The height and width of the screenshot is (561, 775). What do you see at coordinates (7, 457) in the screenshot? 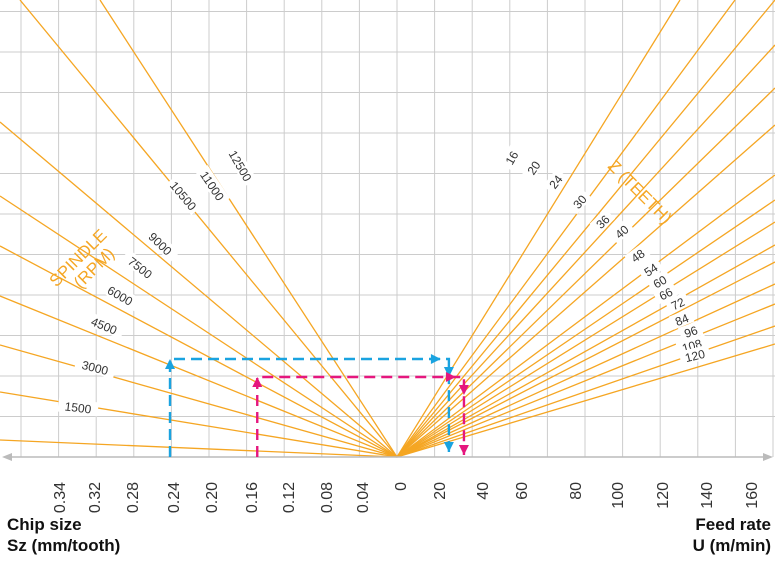
I see `axis-arrow-left` at bounding box center [7, 457].